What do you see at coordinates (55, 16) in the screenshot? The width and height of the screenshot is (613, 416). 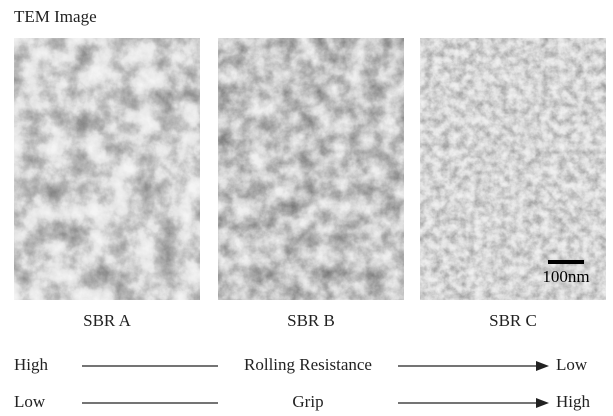 I see `title: TEM Image` at bounding box center [55, 16].